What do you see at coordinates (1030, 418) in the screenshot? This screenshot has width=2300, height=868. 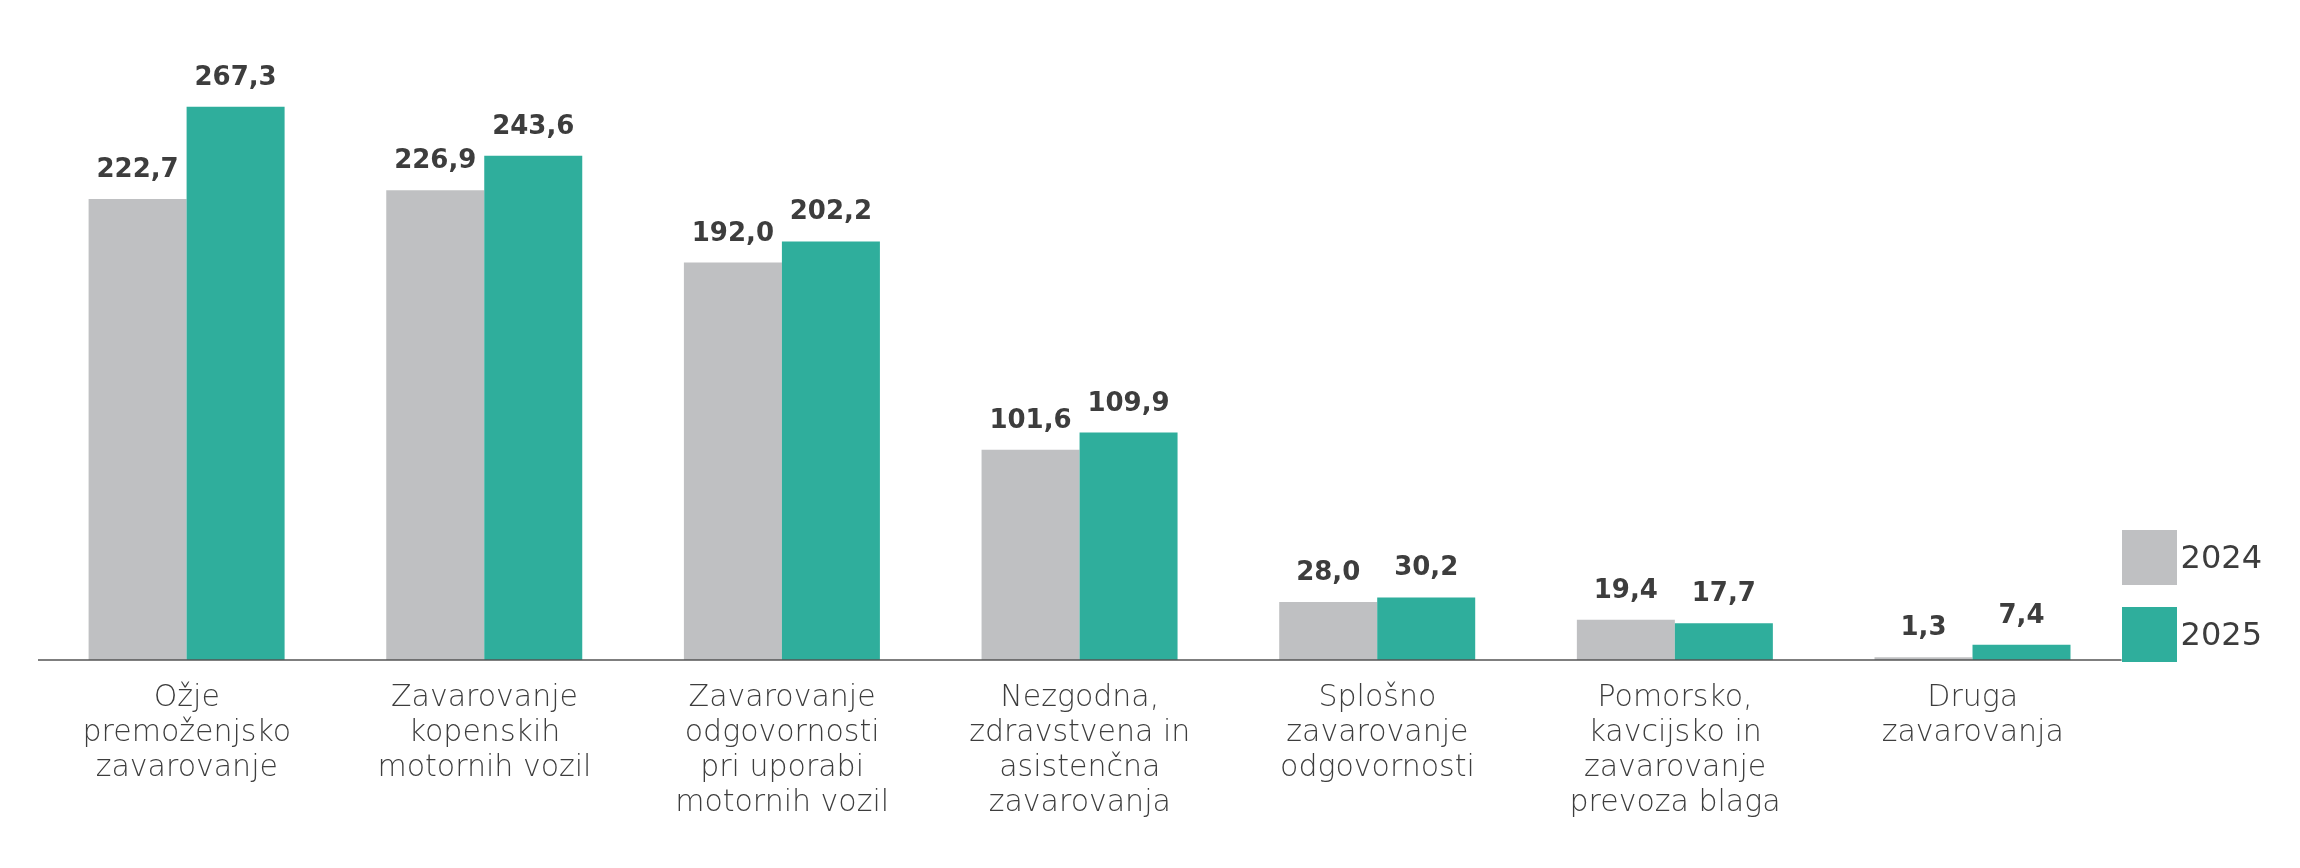 I see `data-label: 101,6` at bounding box center [1030, 418].